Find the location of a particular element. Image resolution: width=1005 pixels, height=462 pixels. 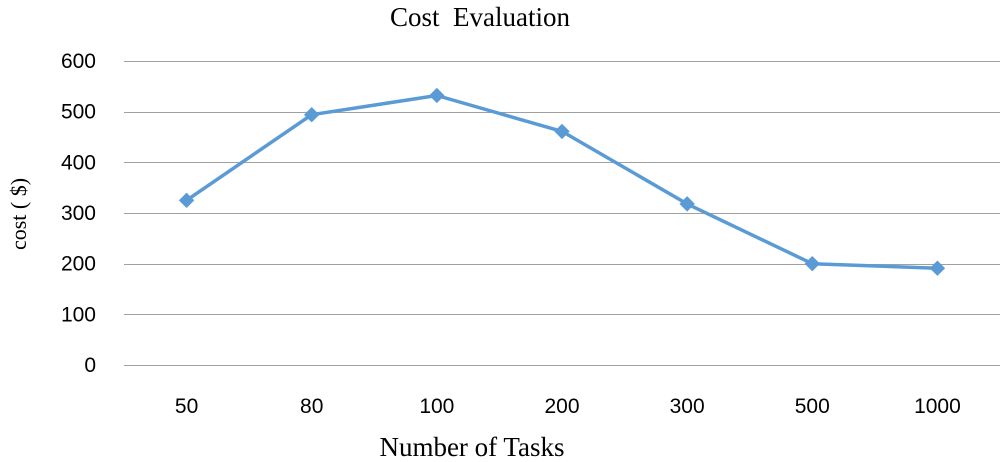

x-tick-label: 200 is located at coordinates (561, 406).